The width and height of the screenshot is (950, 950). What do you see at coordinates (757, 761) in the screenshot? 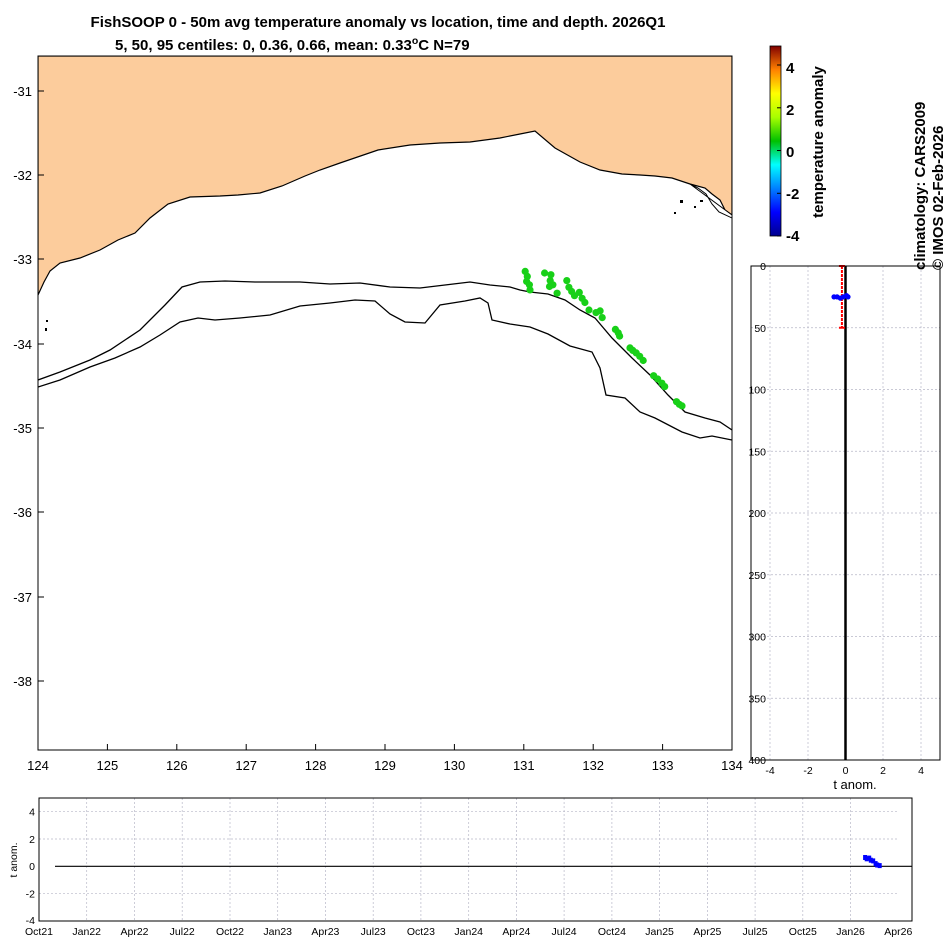
I see `profile-y-tick: 400` at bounding box center [757, 761].